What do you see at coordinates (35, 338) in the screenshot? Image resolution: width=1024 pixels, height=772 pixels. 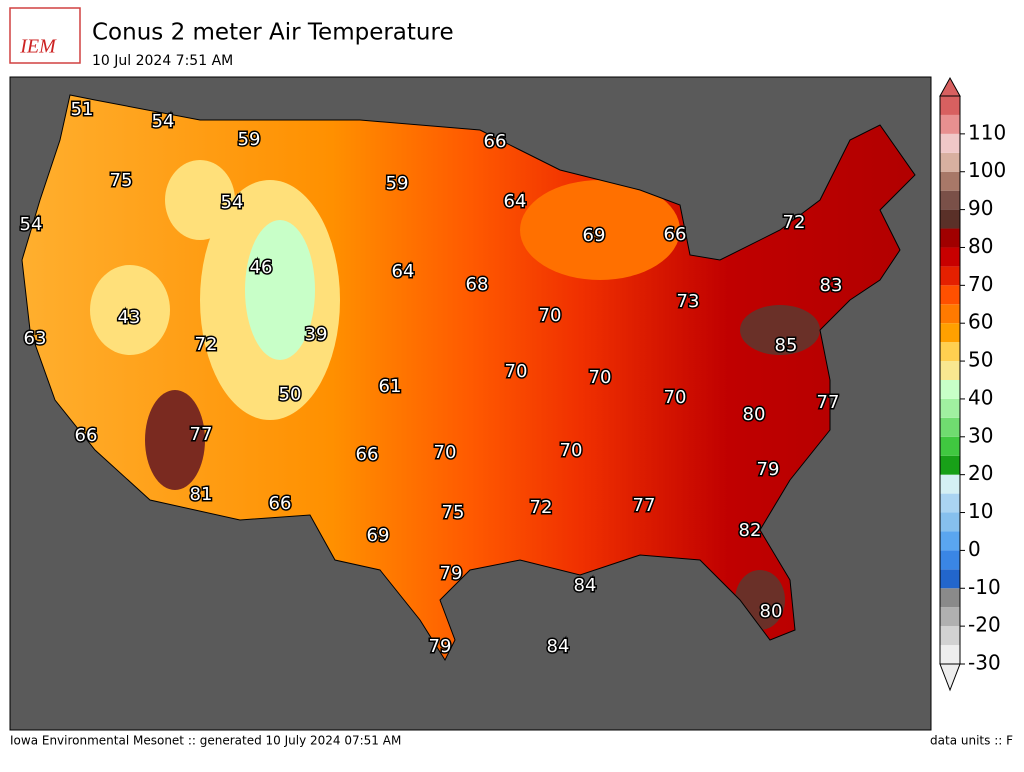 I see `map-label: 63` at bounding box center [35, 338].